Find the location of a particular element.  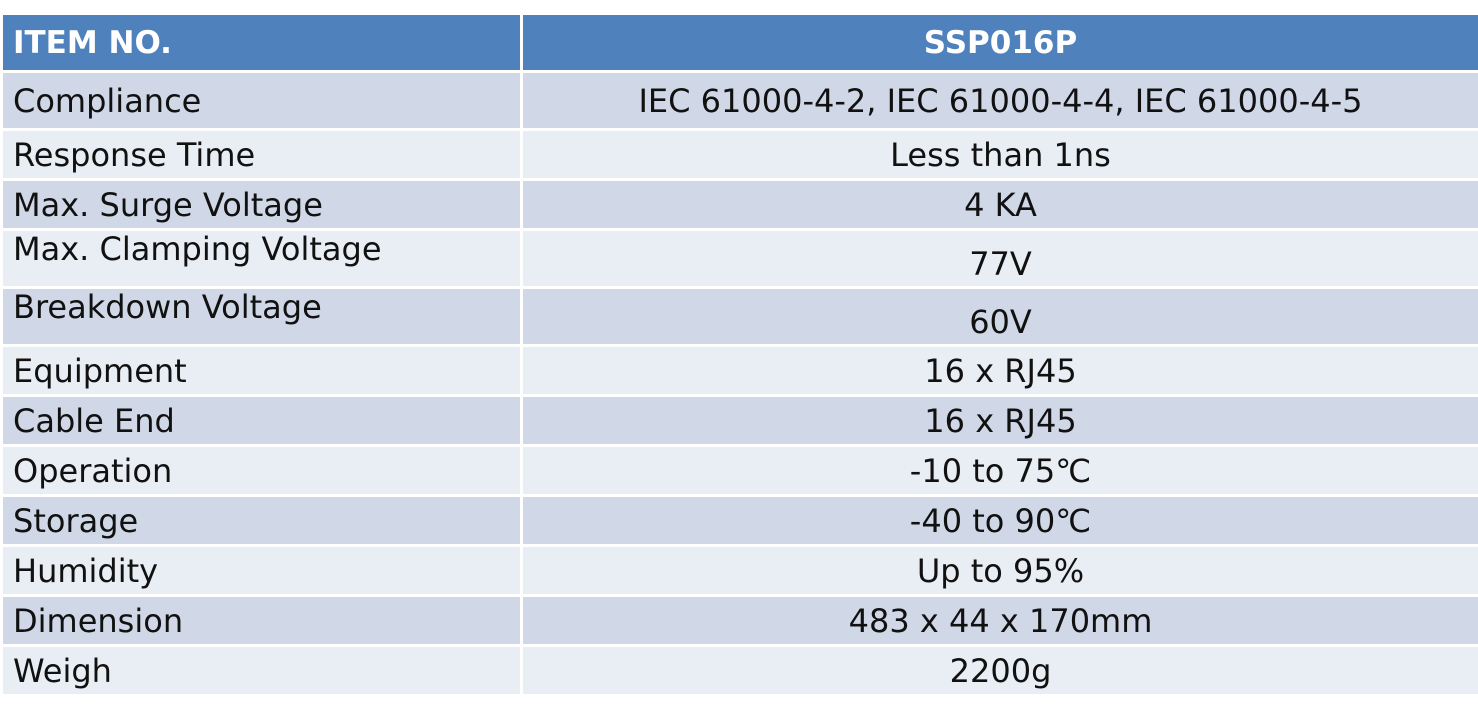

row-value-max-clamping-voltage: 77V is located at coordinates (999, 258).